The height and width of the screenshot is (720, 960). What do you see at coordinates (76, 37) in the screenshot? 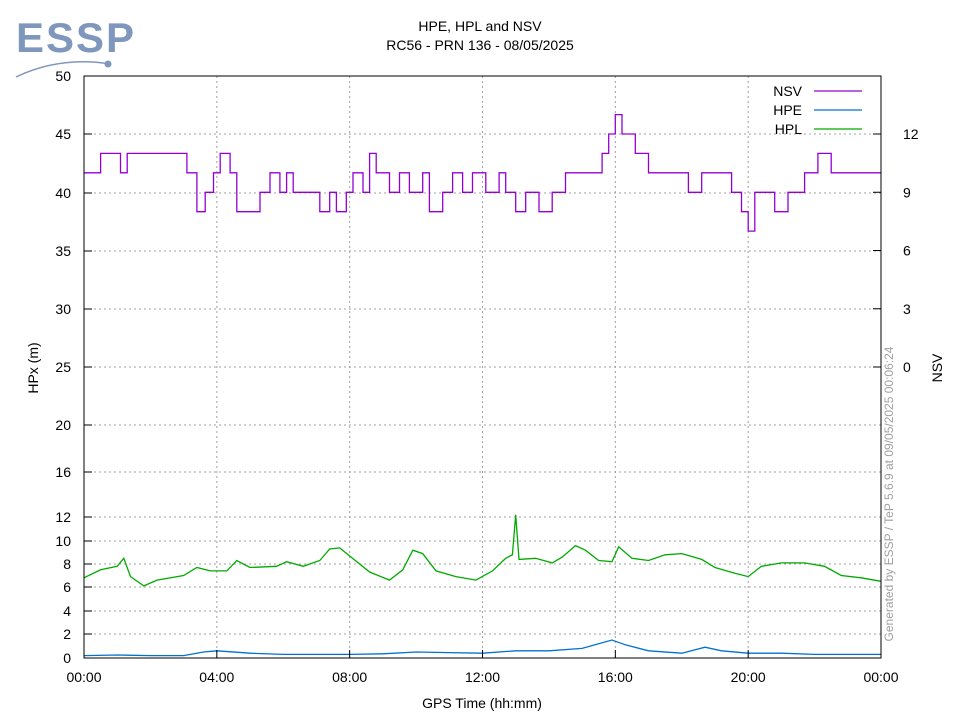
I see `logo-text: ESSP` at bounding box center [76, 37].